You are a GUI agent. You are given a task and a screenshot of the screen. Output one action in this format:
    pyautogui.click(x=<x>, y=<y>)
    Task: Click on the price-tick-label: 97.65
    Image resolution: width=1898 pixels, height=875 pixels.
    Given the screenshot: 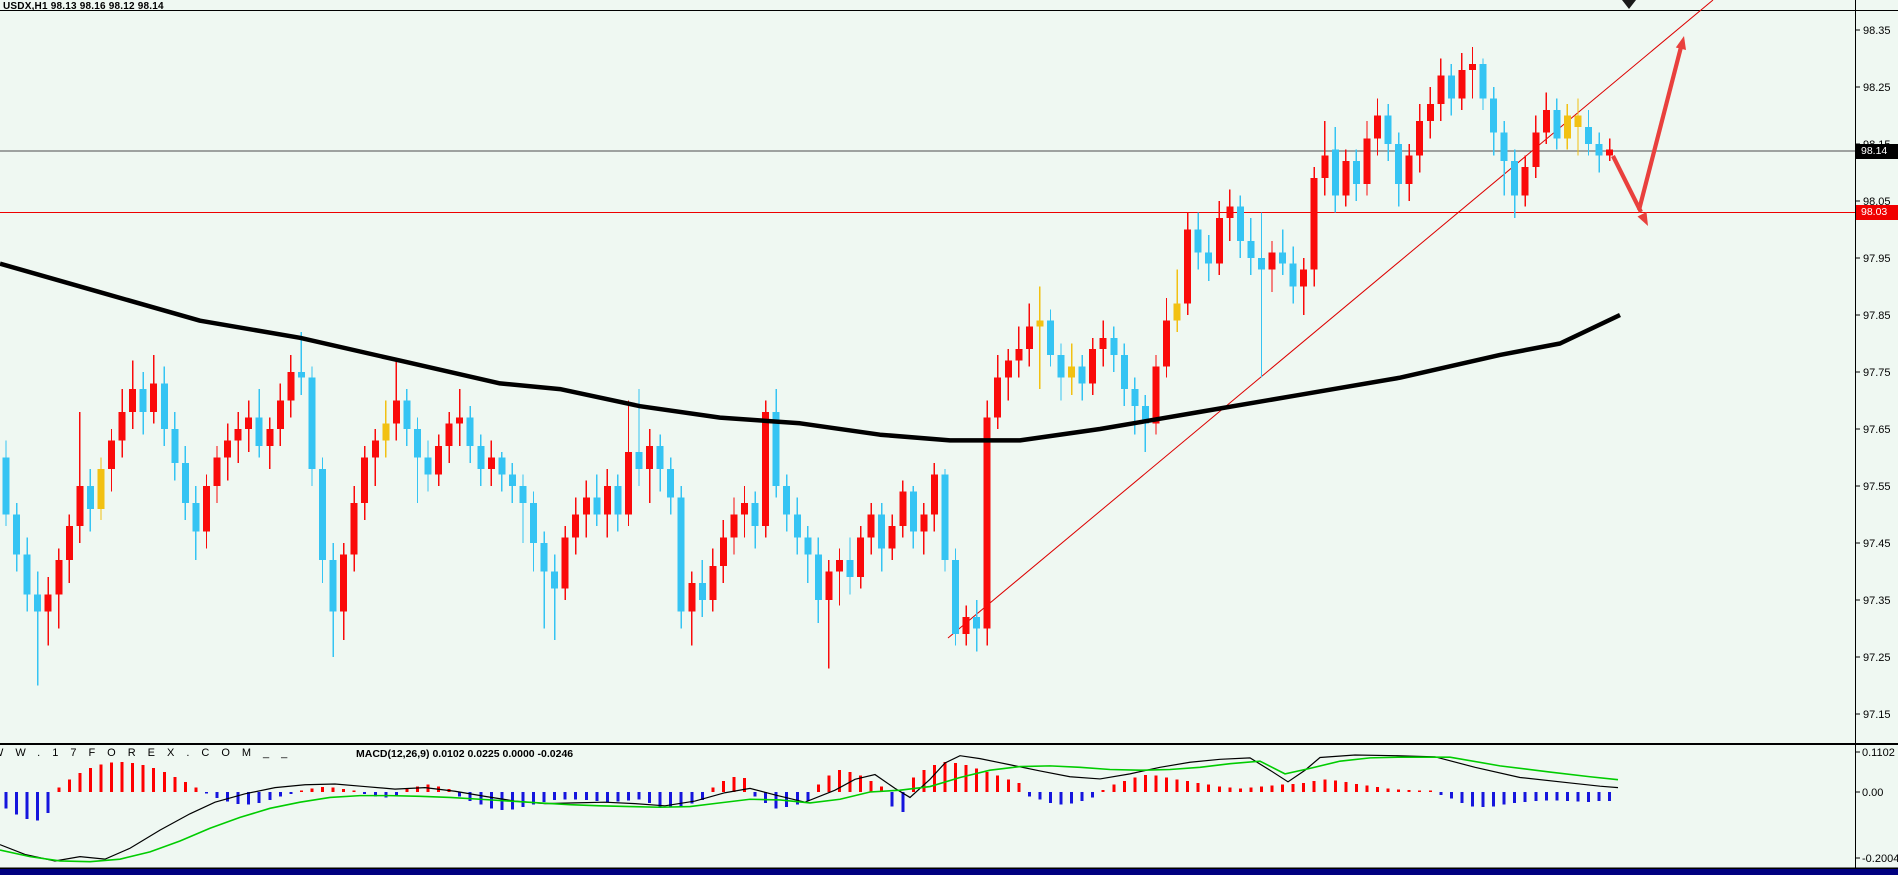 What is the action you would take?
    pyautogui.click(x=1877, y=430)
    